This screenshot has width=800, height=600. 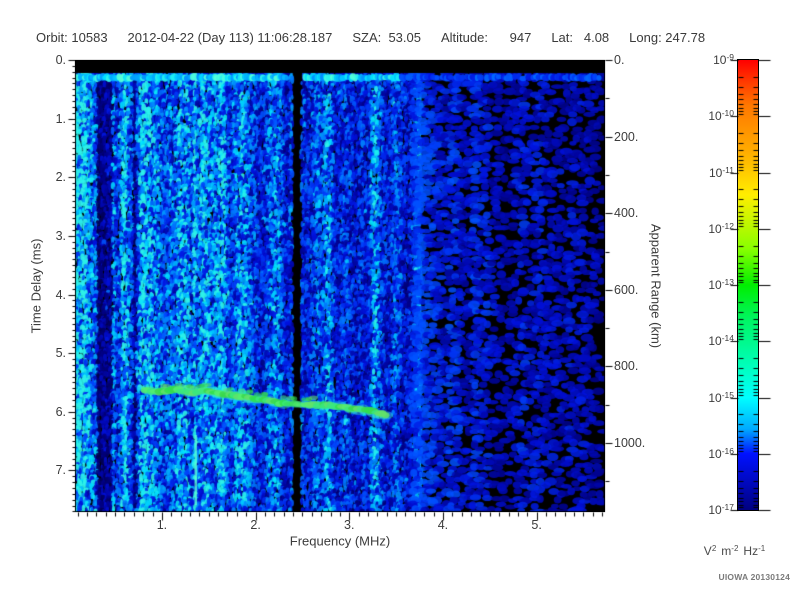 What do you see at coordinates (60, 294) in the screenshot?
I see `y-tick-label: 4.` at bounding box center [60, 294].